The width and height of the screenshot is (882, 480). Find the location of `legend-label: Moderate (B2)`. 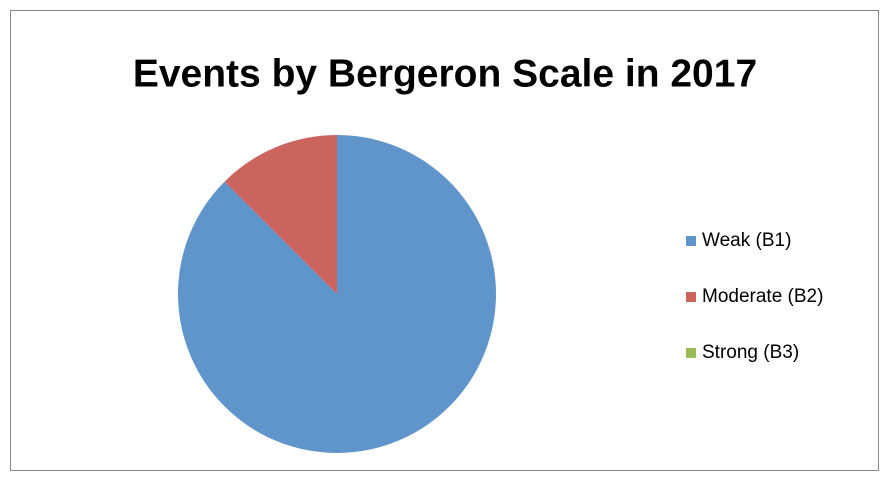

legend-label: Moderate (B2) is located at coordinates (762, 296).